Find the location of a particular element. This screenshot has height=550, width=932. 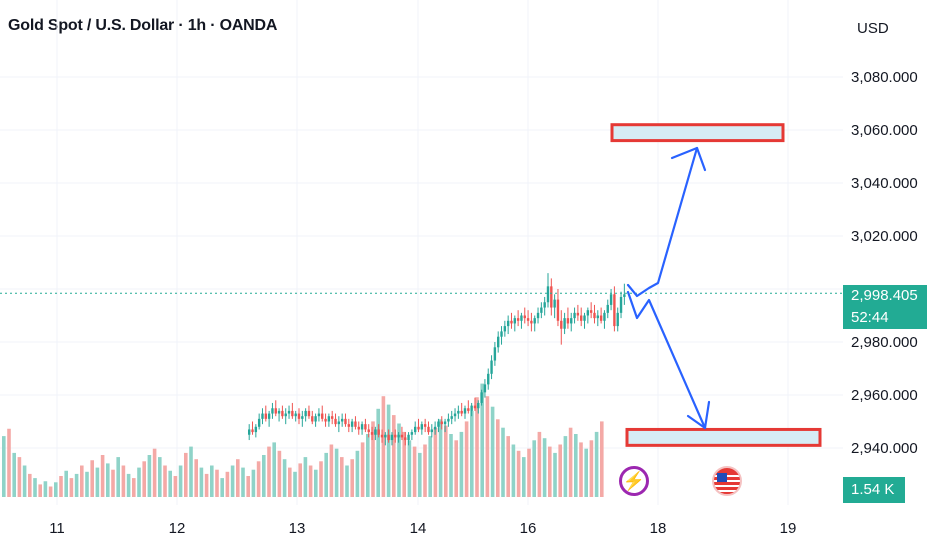

bullish-arrowhead is located at coordinates (688, 159).